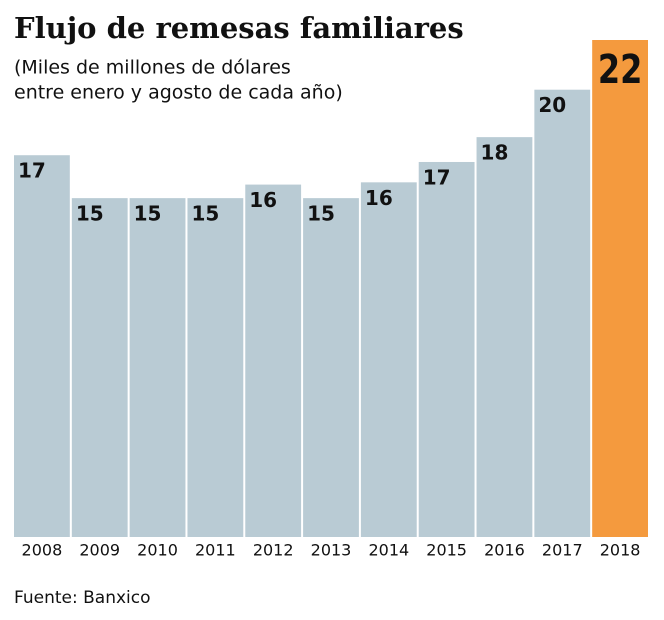  I want to click on subtitle: (Miles de millones de dólares, so click(152, 68).